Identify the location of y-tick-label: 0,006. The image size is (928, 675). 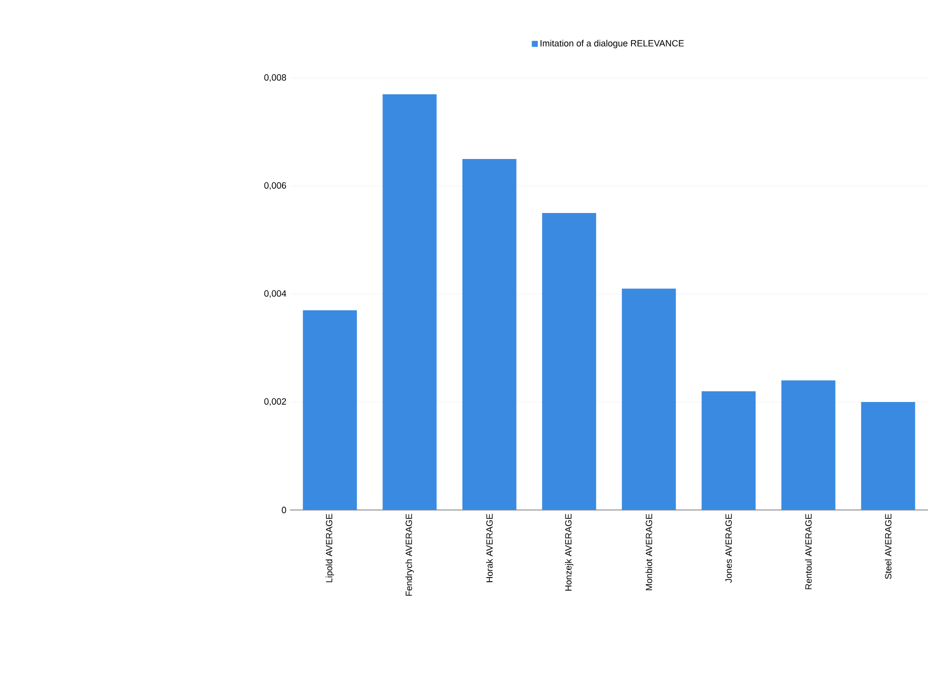
(275, 186).